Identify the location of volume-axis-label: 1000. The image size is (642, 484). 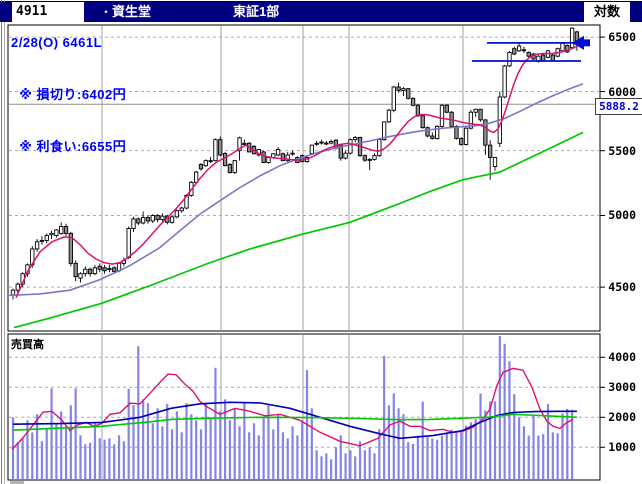
(622, 447).